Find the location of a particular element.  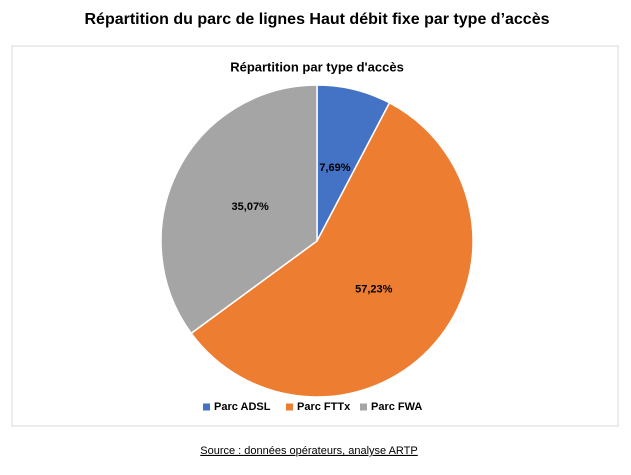

pie-slice is located at coordinates (239, 209).